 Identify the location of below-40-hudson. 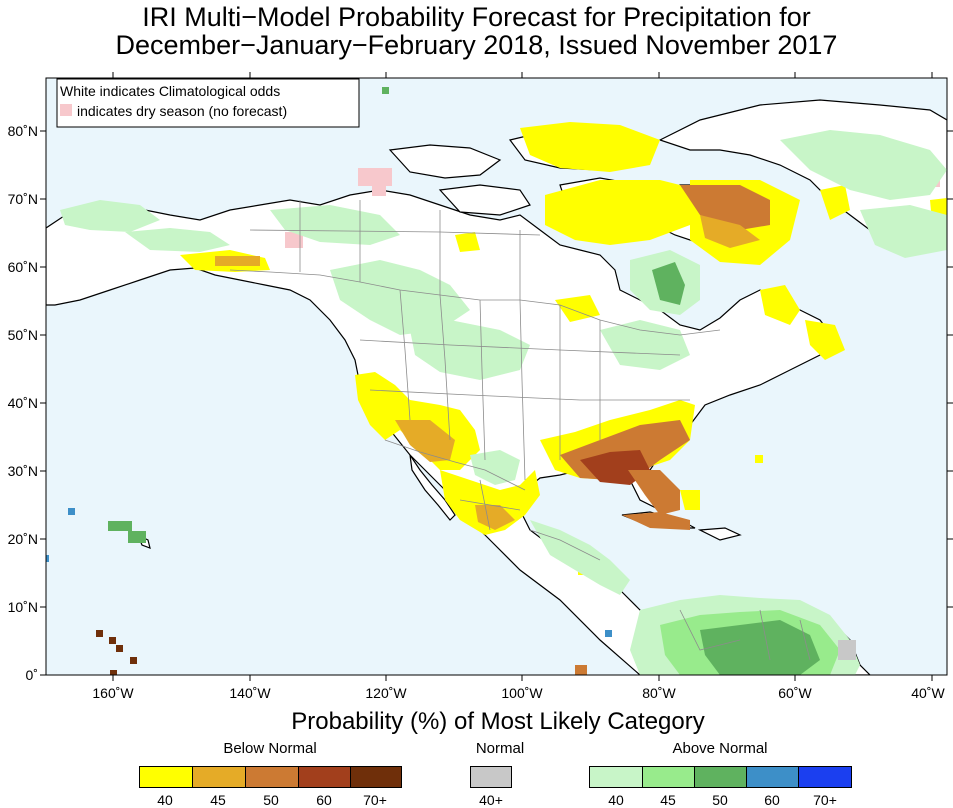
(622, 212).